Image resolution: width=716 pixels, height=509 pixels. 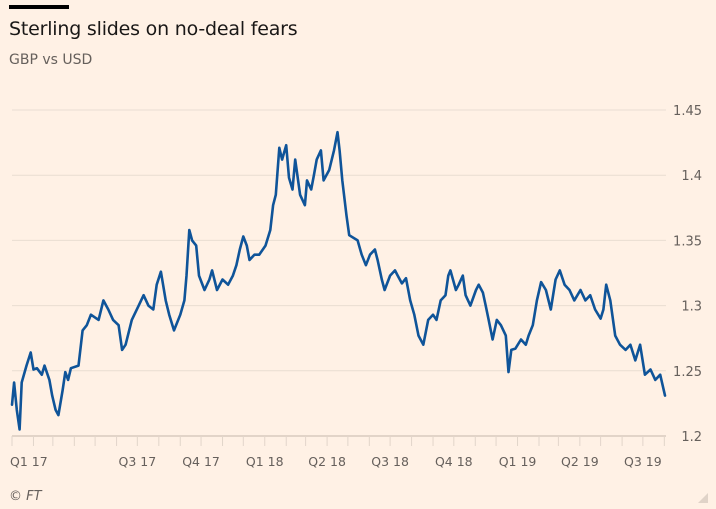 I want to click on x-tick-label: Q3 19, so click(x=643, y=461).